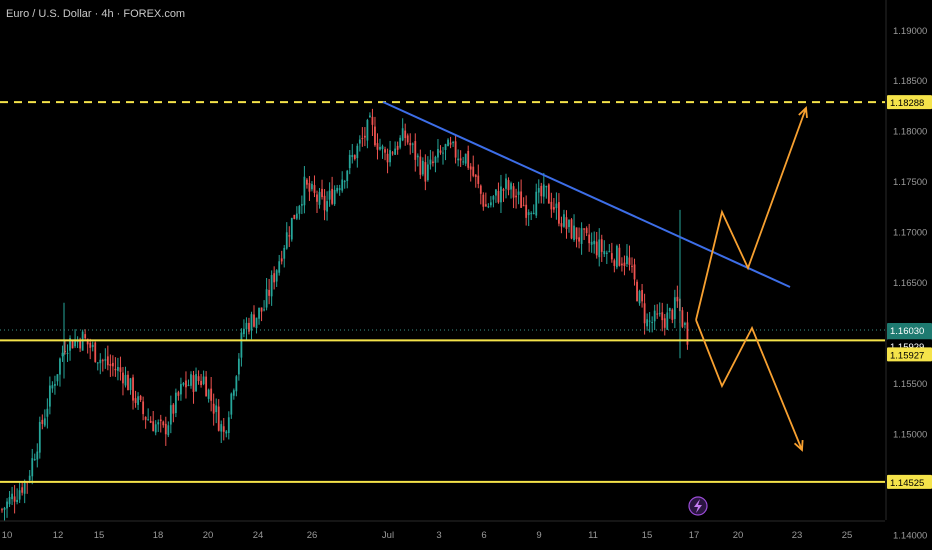 Image resolution: width=932 pixels, height=550 pixels. I want to click on price-tick-label: 1.15500, so click(910, 384).